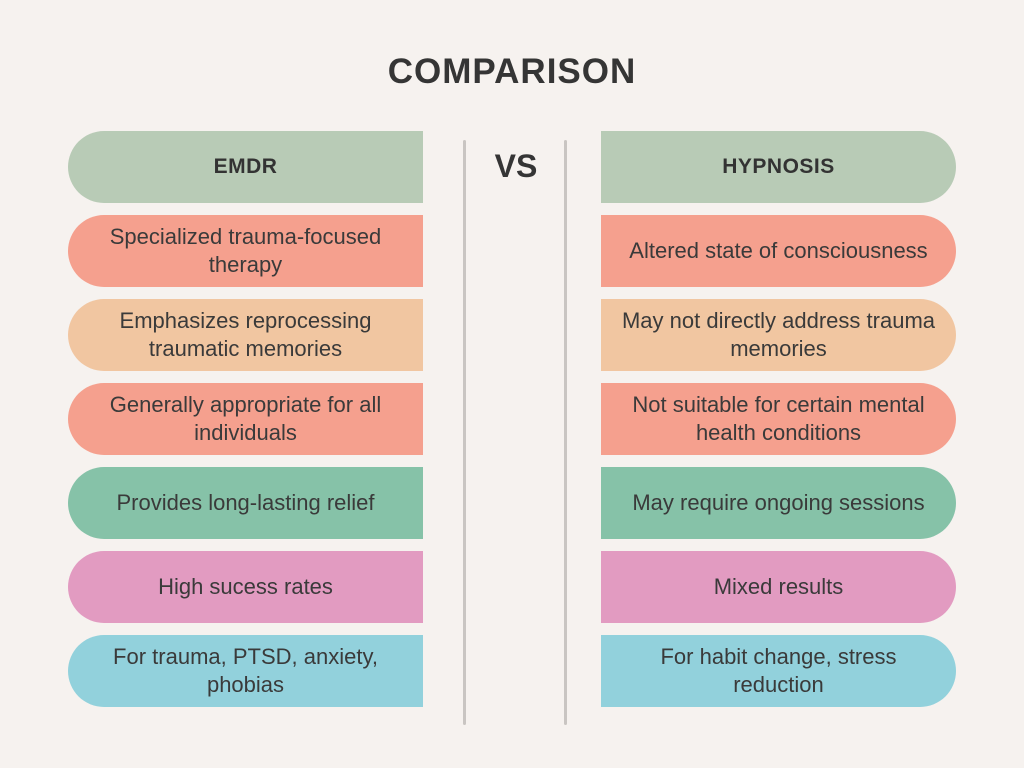 Image resolution: width=1024 pixels, height=768 pixels. Describe the element at coordinates (464, 432) in the screenshot. I see `left-divider` at that location.